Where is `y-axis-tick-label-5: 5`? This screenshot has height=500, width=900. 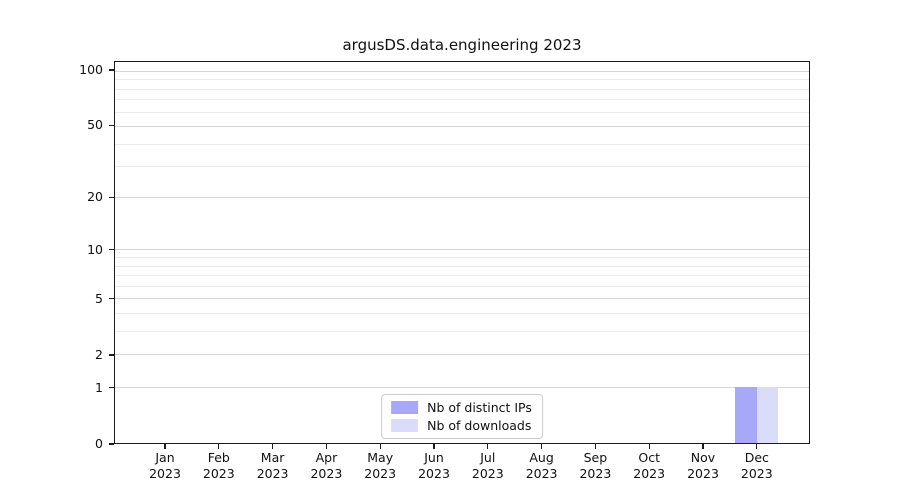
y-axis-tick-label-5: 5 is located at coordinates (99, 298).